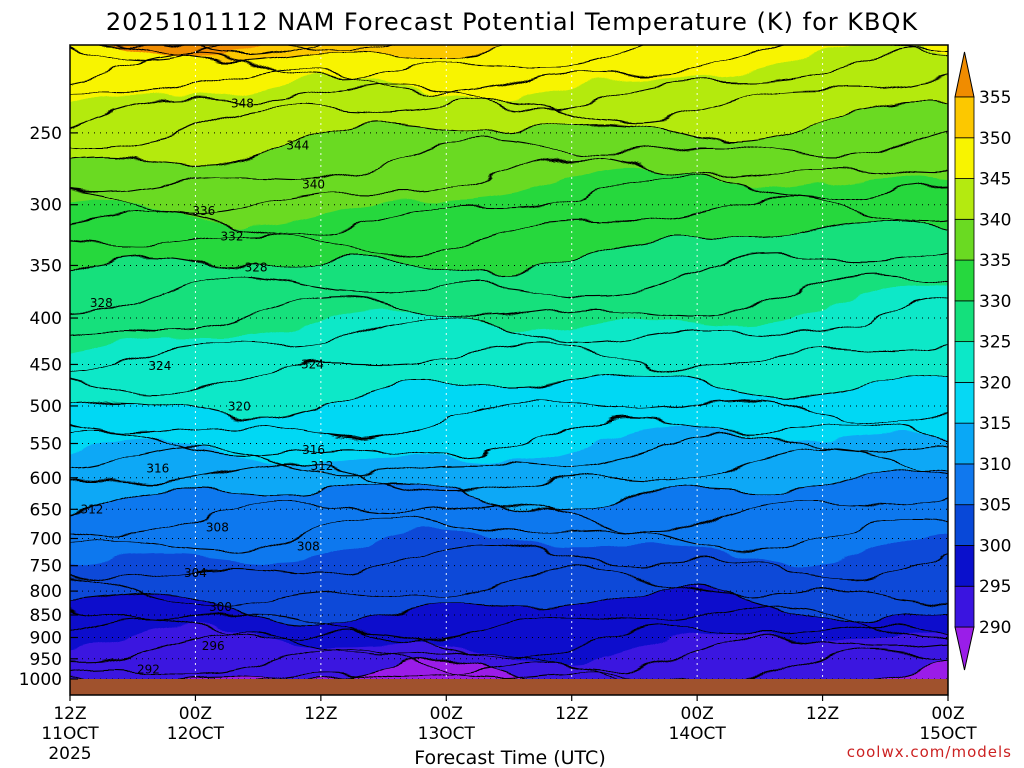  Describe the element at coordinates (995, 98) in the screenshot. I see `colorbar-label-355: 355` at that location.